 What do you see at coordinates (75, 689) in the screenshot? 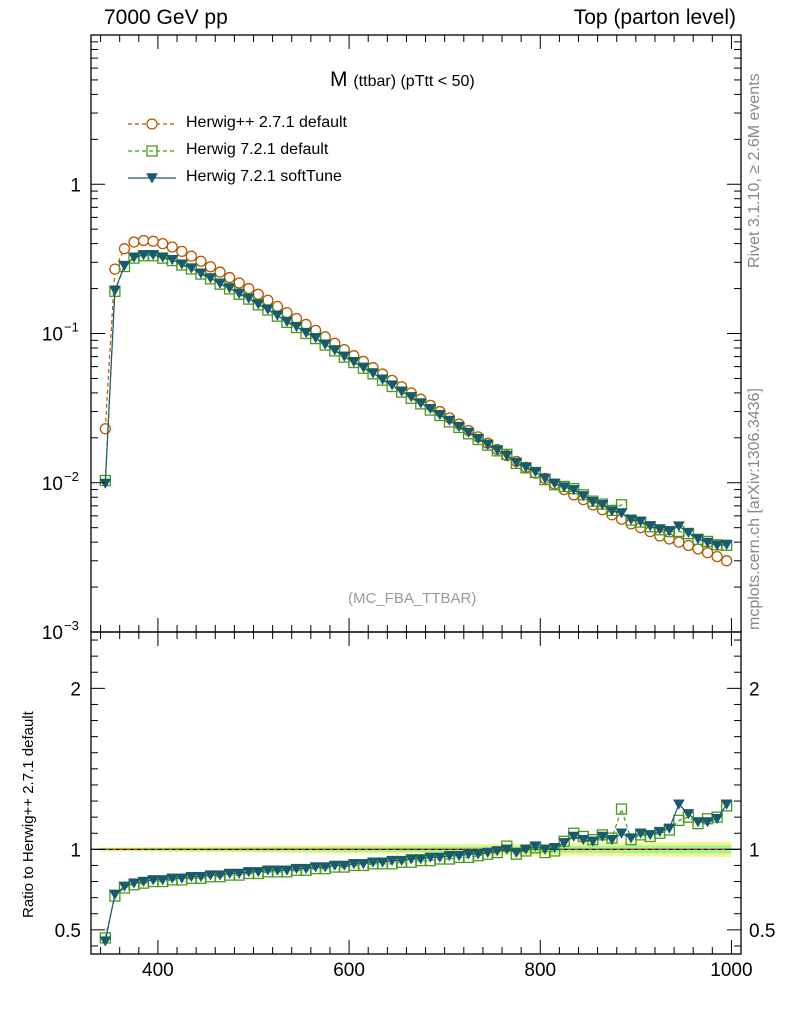
I see `ratio-tick-label-left: 2` at bounding box center [75, 689].